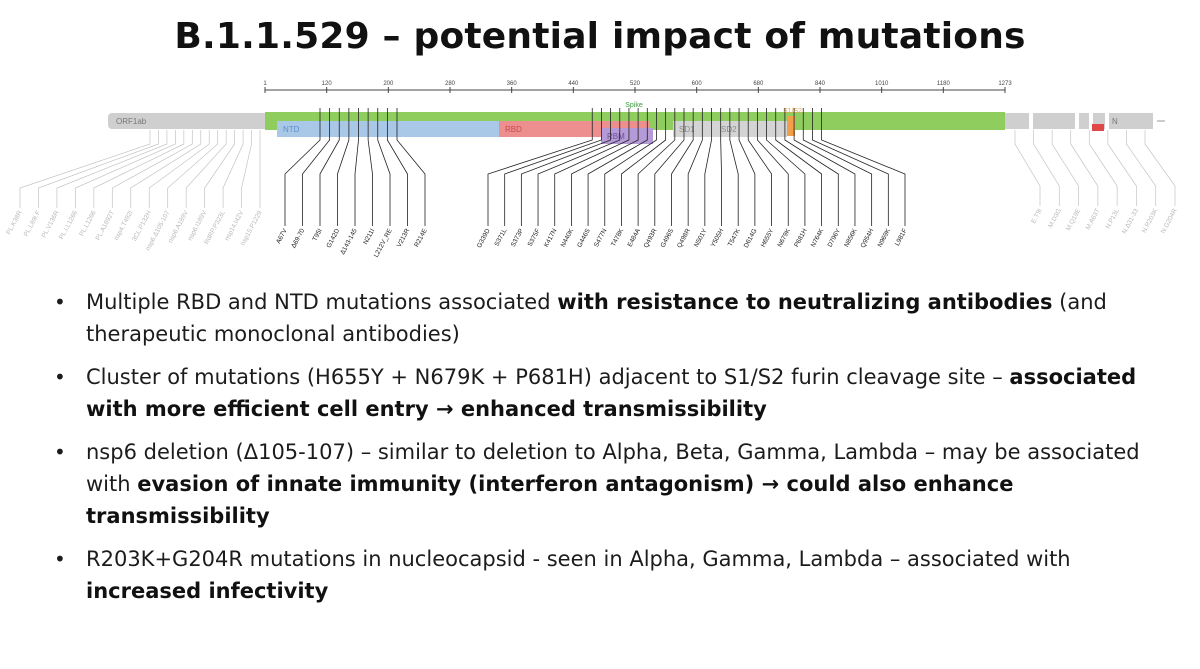 The height and width of the screenshot is (669, 1200). I want to click on spike-mutation-label: L212V_RE, so click(383, 243).